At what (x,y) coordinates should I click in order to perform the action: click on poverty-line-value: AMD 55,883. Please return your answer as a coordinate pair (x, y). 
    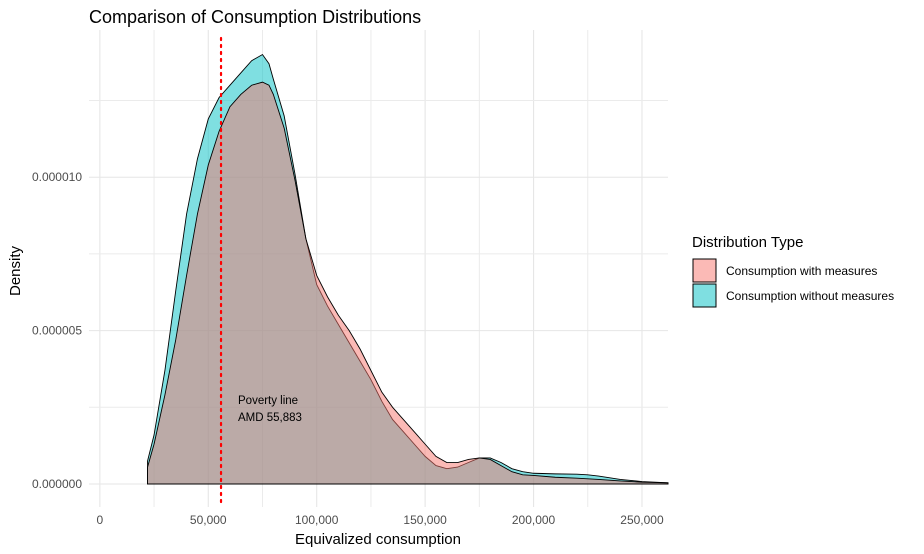
    Looking at the image, I should click on (270, 418).